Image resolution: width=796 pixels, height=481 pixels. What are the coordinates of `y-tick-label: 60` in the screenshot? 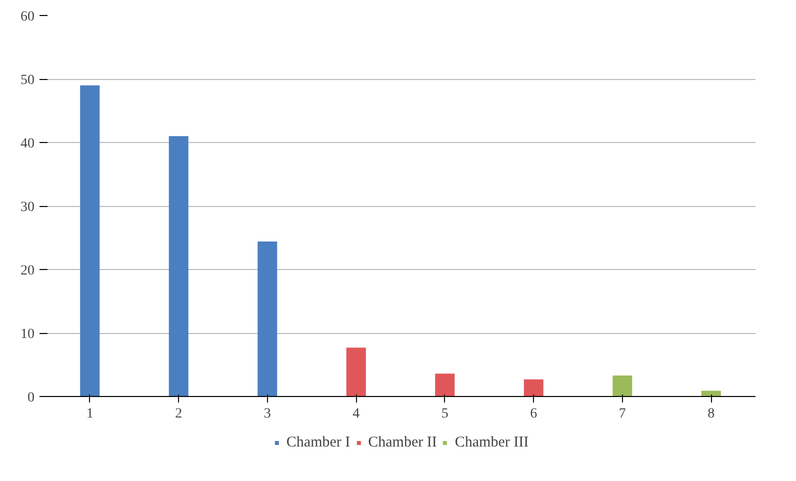 It's located at (27, 17).